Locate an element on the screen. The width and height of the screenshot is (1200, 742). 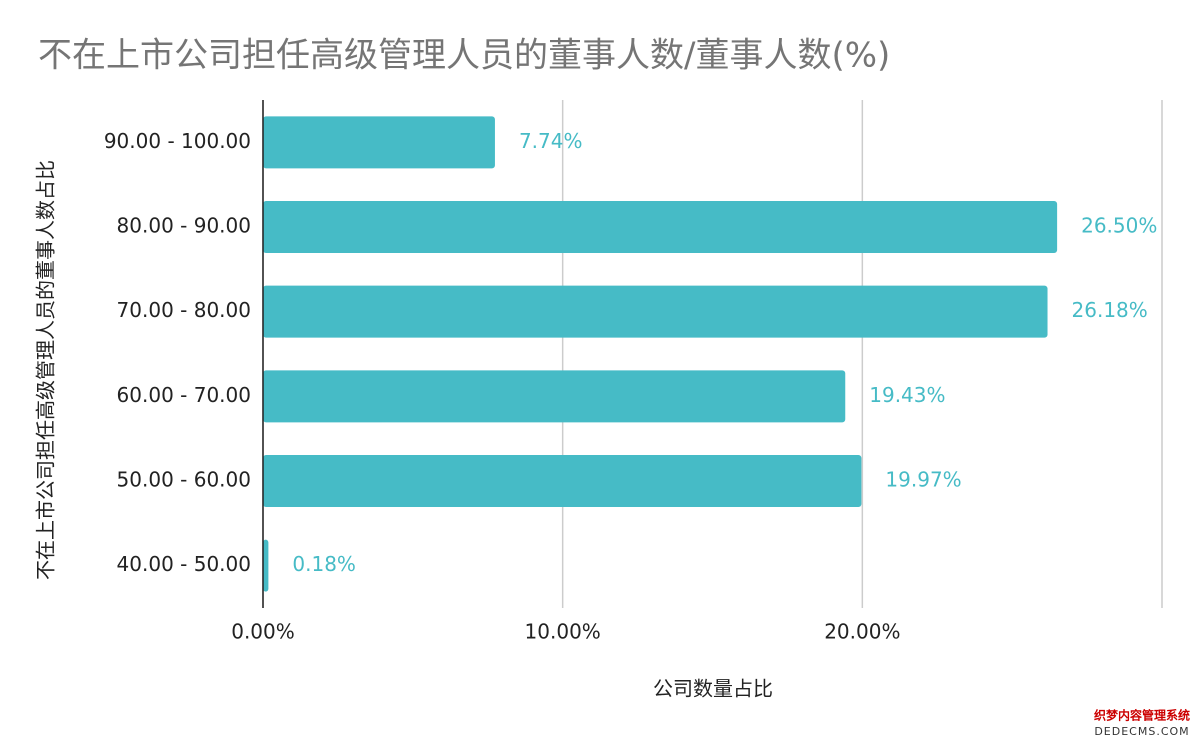
y-tick-label: 40.00 - 50.00 is located at coordinates (184, 564).